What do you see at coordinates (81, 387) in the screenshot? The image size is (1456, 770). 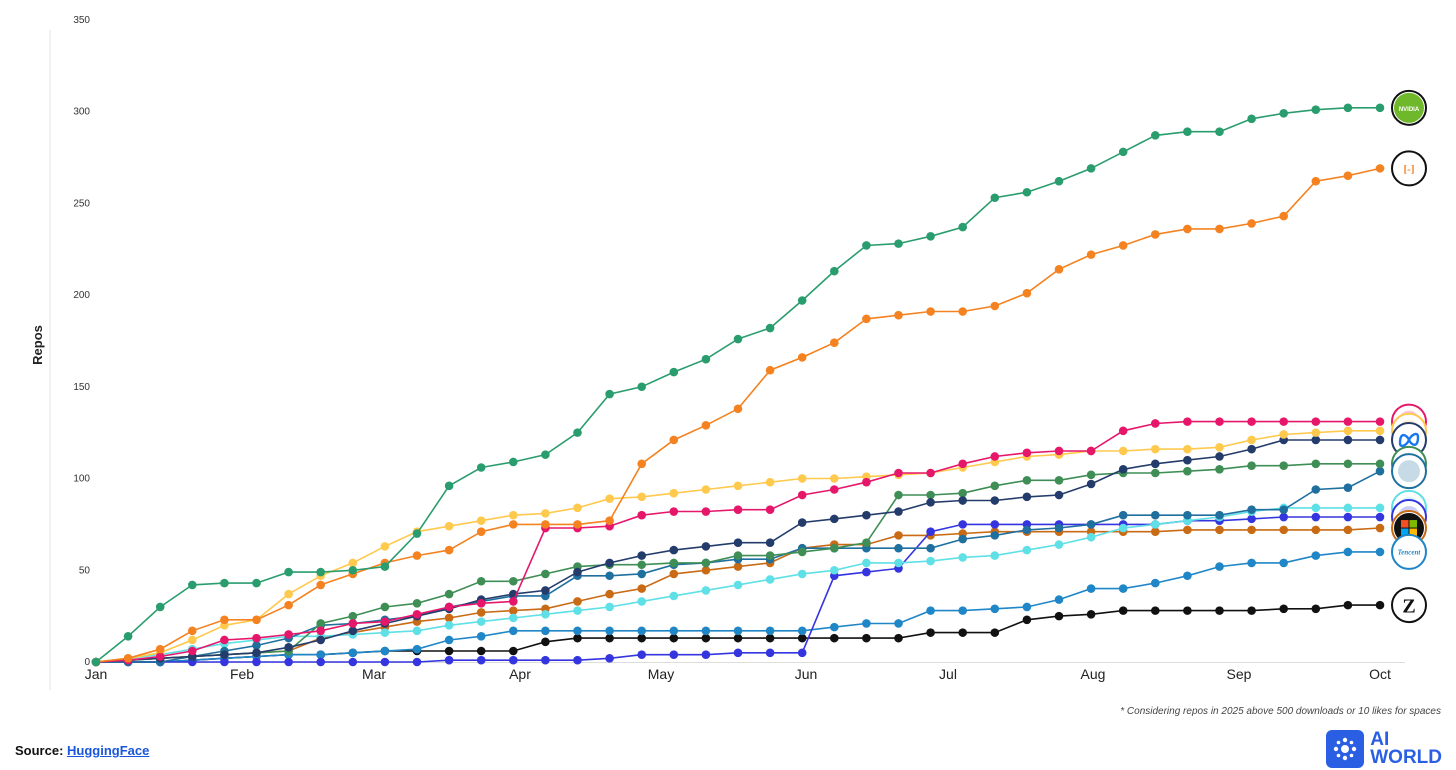 I see `y-tick-label: 150` at bounding box center [81, 387].